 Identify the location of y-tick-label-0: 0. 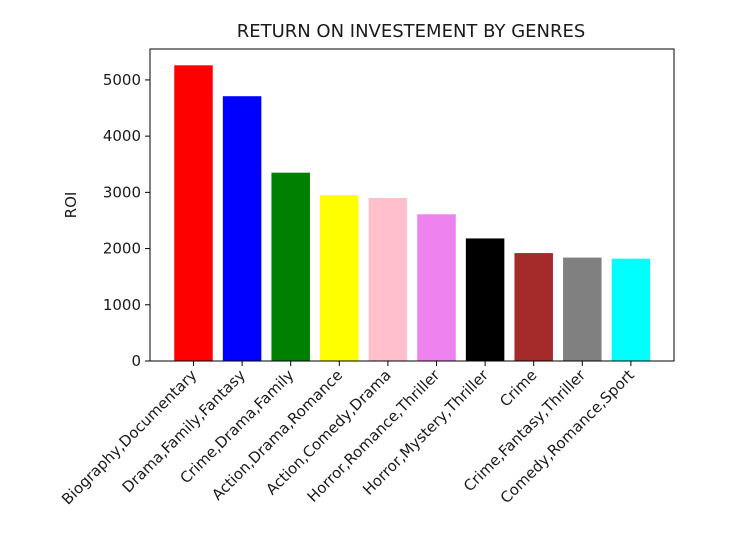
(136, 361).